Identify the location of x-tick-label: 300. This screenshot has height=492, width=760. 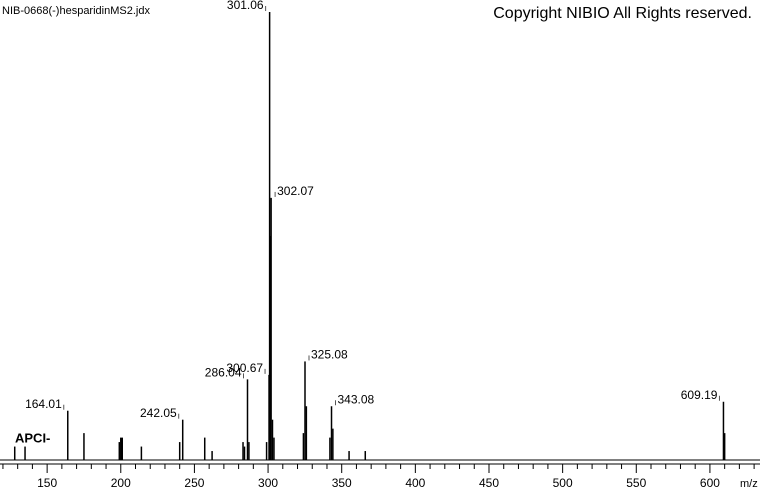
(268, 483).